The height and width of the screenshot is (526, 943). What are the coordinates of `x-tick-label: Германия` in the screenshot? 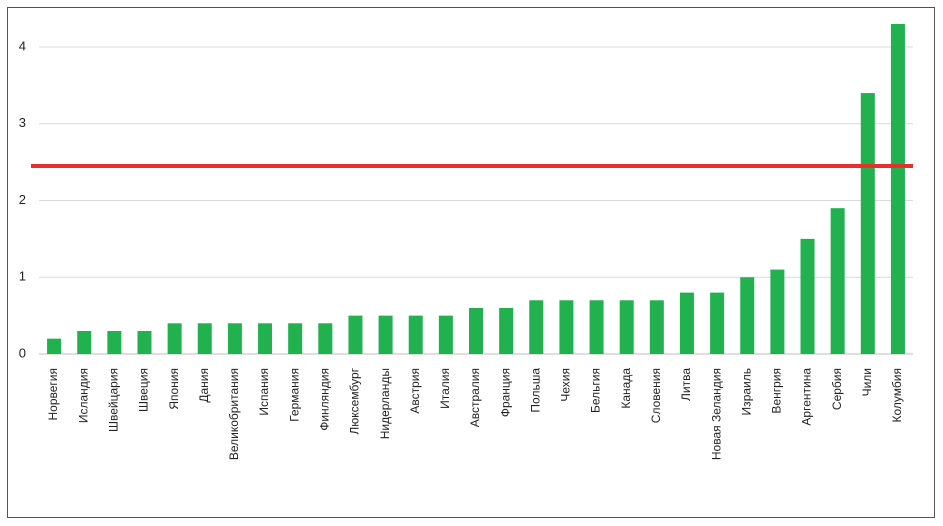 It's located at (294, 395).